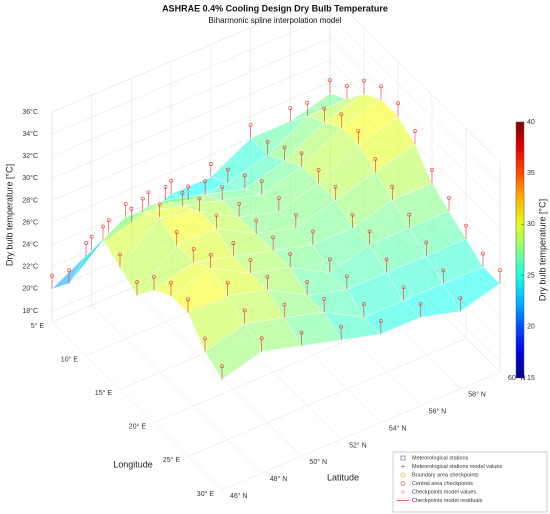 Image resolution: width=550 pixels, height=514 pixels. Describe the element at coordinates (133, 464) in the screenshot. I see `x-axis-label: Longitude` at that location.